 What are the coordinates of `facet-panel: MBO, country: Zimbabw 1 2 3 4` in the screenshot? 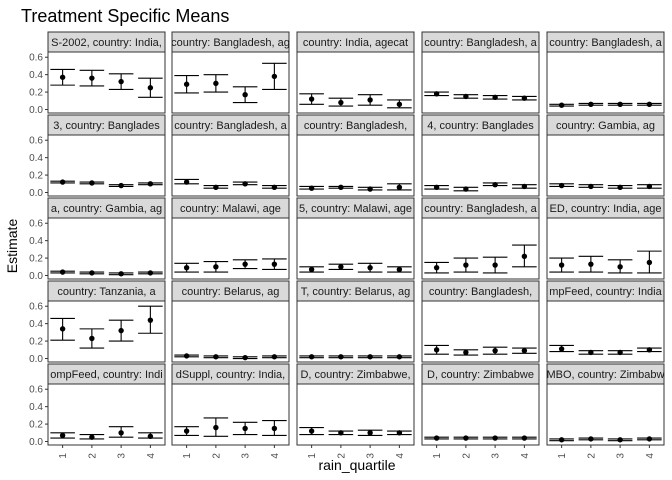 It's located at (605, 411).